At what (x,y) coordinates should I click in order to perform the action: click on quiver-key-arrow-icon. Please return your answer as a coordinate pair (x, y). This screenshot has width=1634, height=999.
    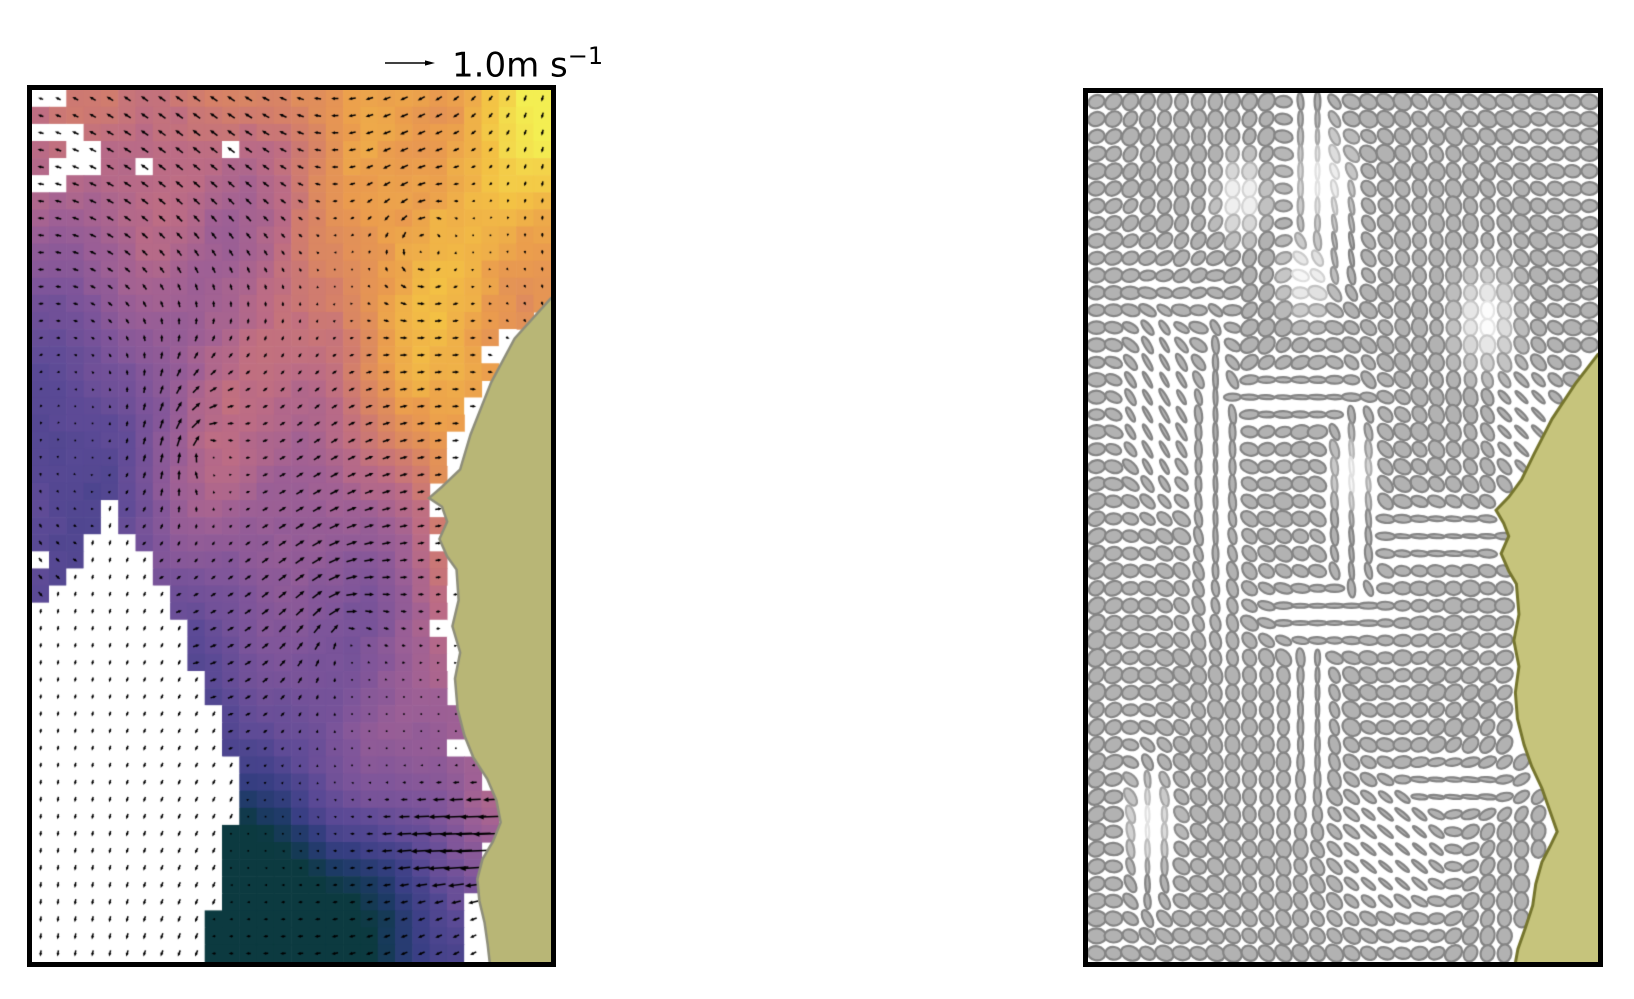
    Looking at the image, I should click on (410, 63).